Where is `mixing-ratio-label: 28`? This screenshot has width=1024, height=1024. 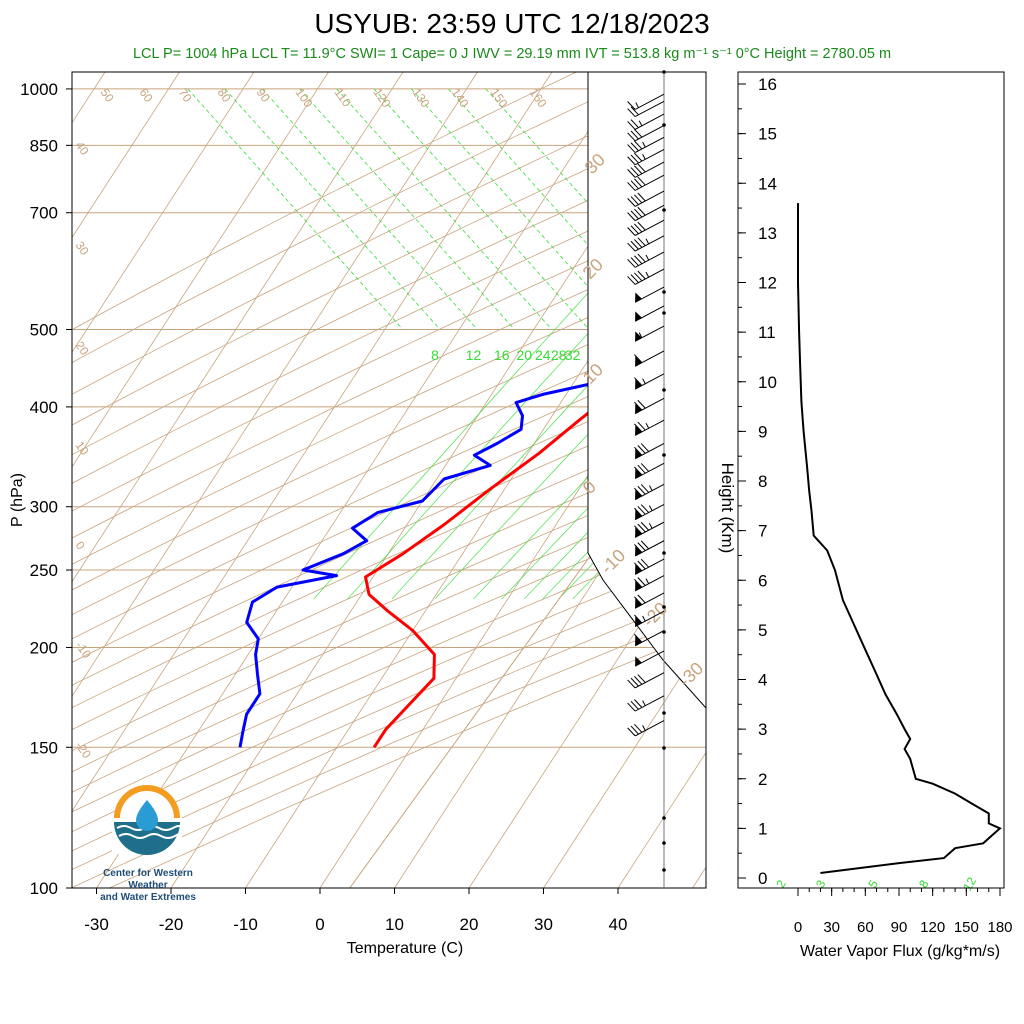 mixing-ratio-label: 28 is located at coordinates (559, 355).